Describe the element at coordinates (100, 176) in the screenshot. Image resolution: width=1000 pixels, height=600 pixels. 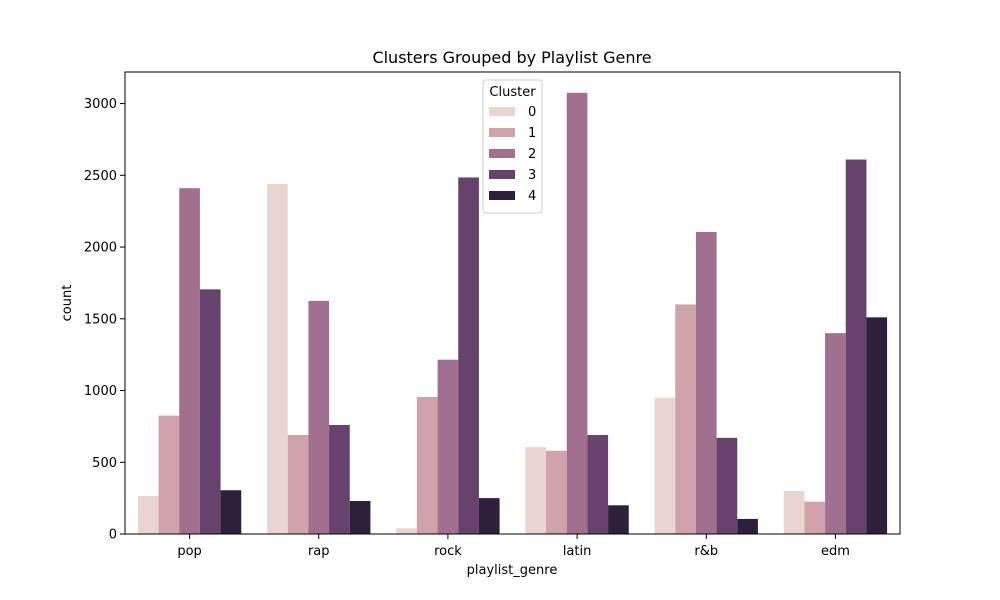
I see `y-tick-label: 2500` at that location.